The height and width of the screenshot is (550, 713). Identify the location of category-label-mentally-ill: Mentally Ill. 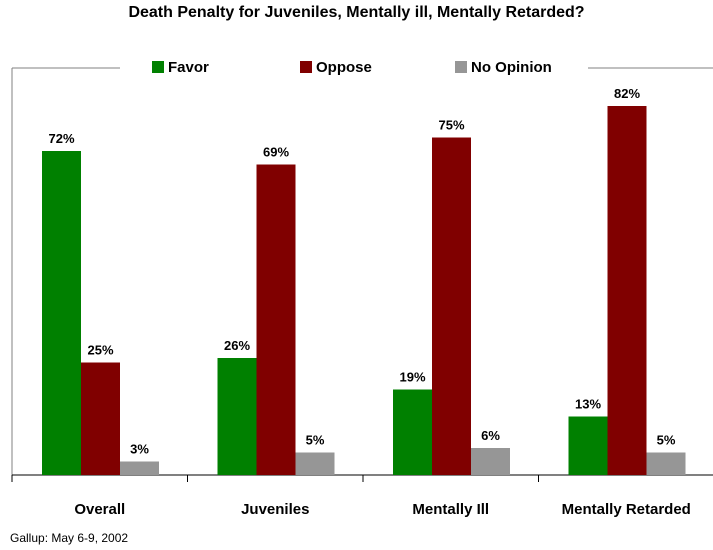
(450, 509).